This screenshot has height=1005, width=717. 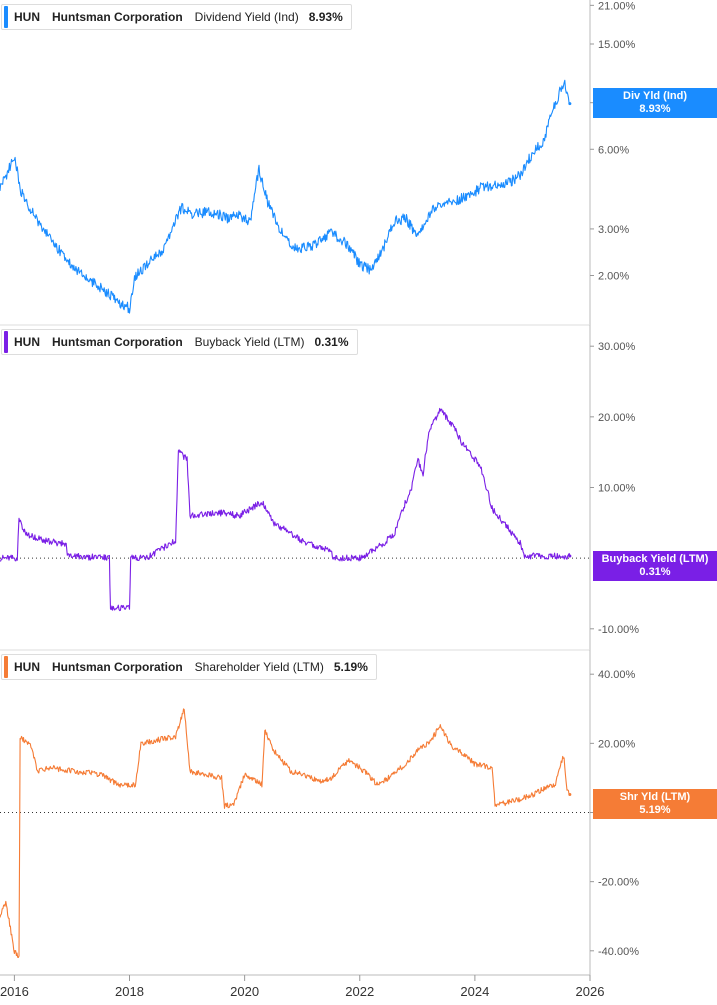 What do you see at coordinates (617, 45) in the screenshot?
I see `y-tick-label: 15.00%` at bounding box center [617, 45].